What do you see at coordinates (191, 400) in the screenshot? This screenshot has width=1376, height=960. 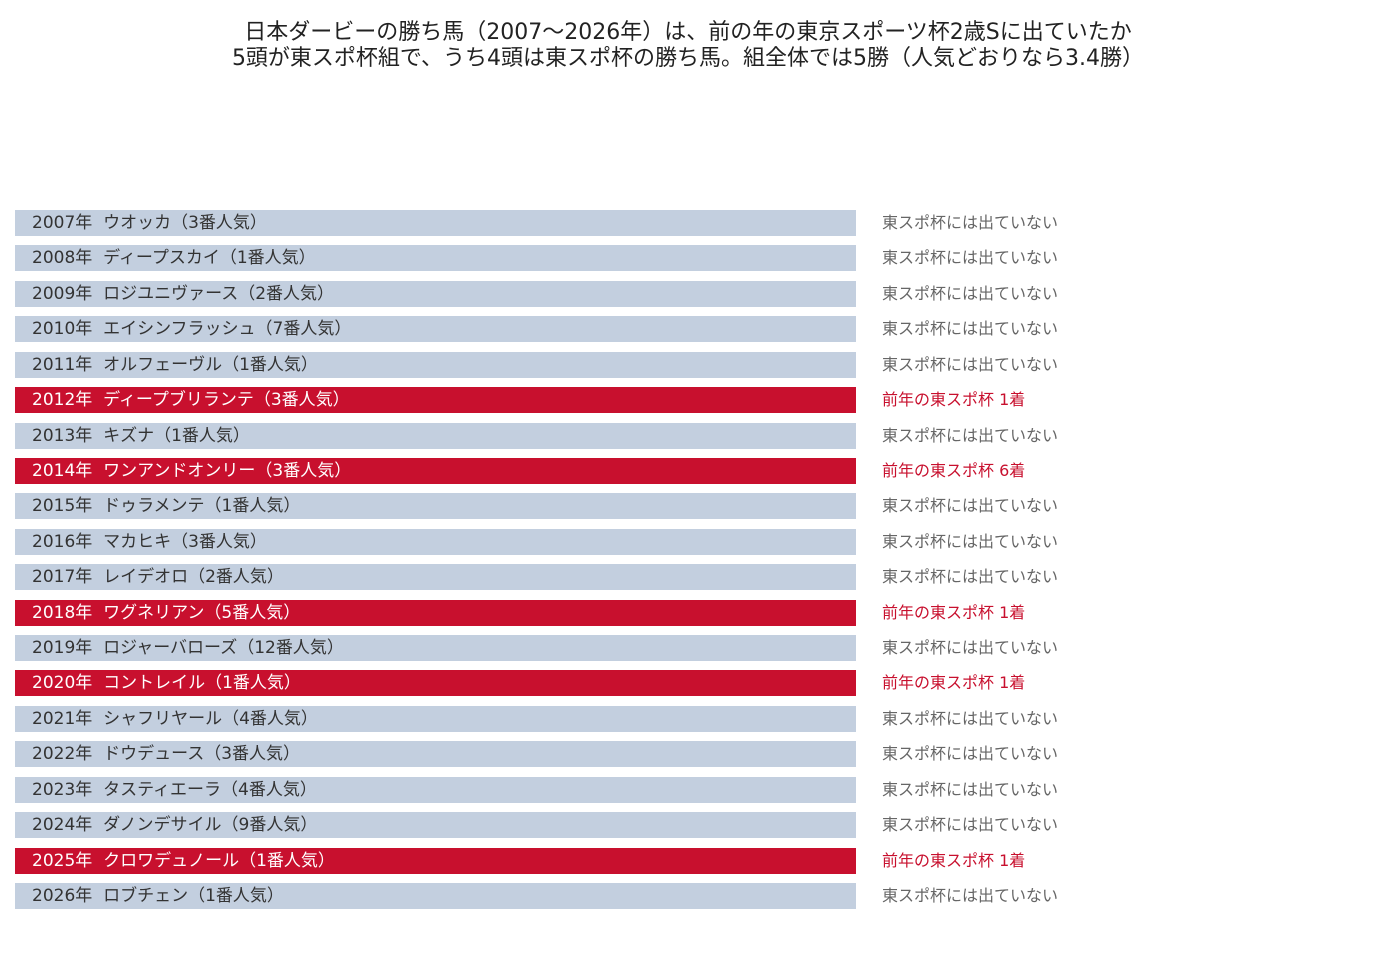 I see `row-label: 2012年 ディープブリランテ（3番人気）` at bounding box center [191, 400].